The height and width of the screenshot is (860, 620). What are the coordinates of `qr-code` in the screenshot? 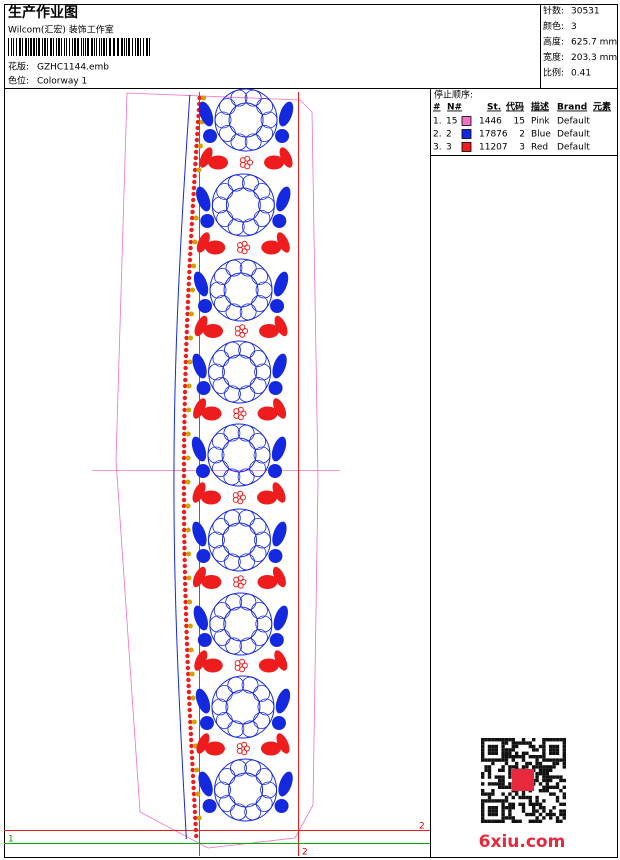 It's located at (523, 780).